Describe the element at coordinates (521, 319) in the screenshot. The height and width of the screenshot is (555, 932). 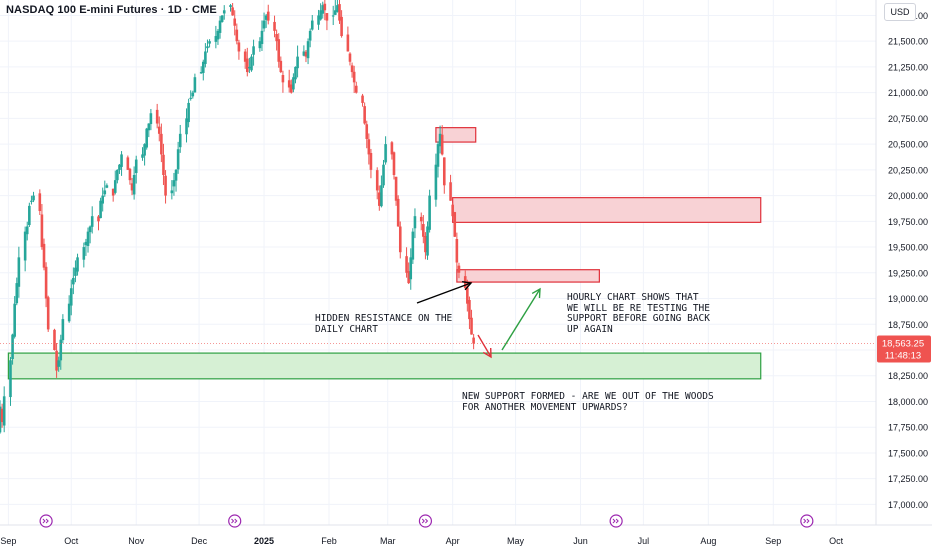
I see `arrow-move-up` at that location.